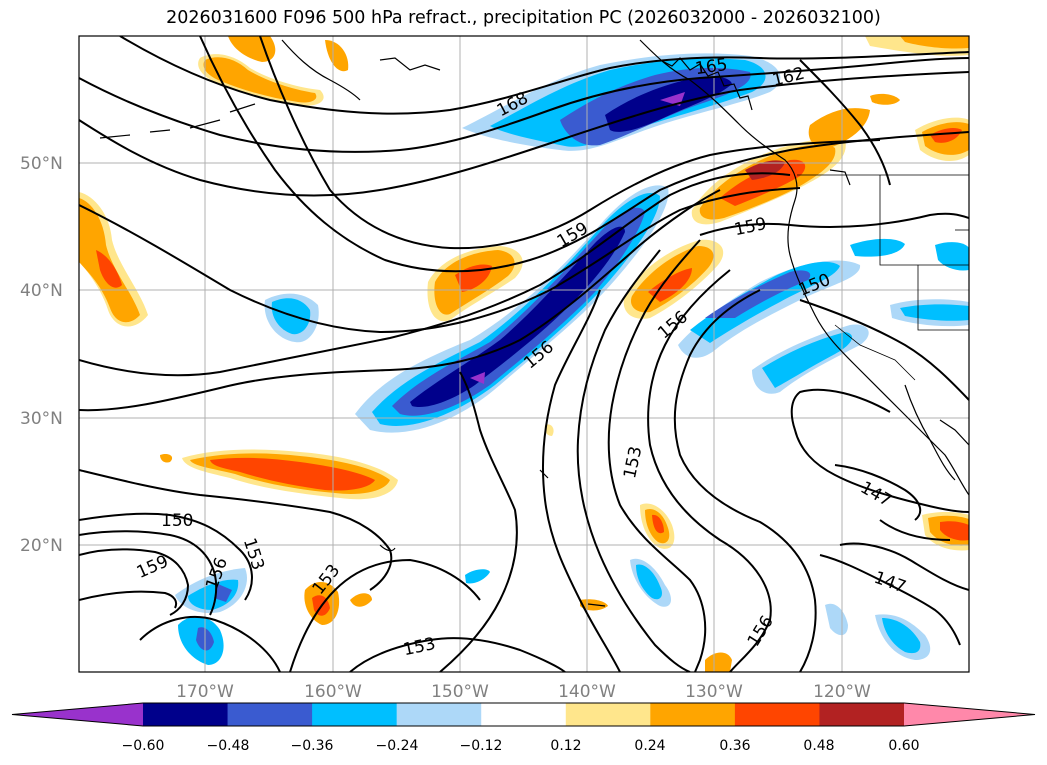  I want to click on colorbar-tick-label: −0.48, so click(228, 746).